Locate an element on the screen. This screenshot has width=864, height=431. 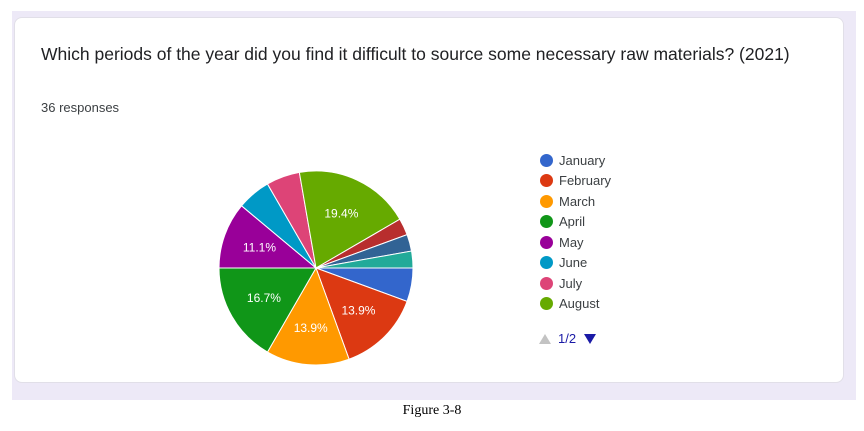
legend-item-august: August is located at coordinates (575, 304).